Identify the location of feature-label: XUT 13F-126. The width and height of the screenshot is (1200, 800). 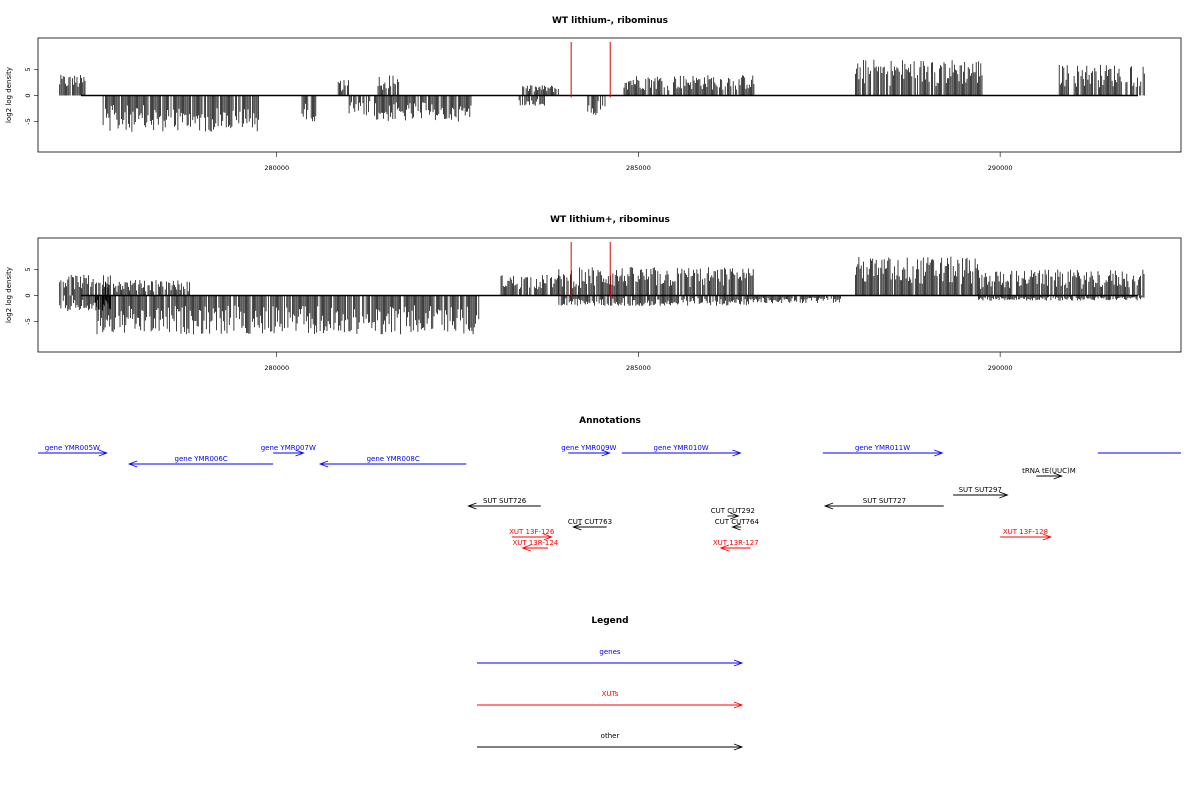
(532, 532).